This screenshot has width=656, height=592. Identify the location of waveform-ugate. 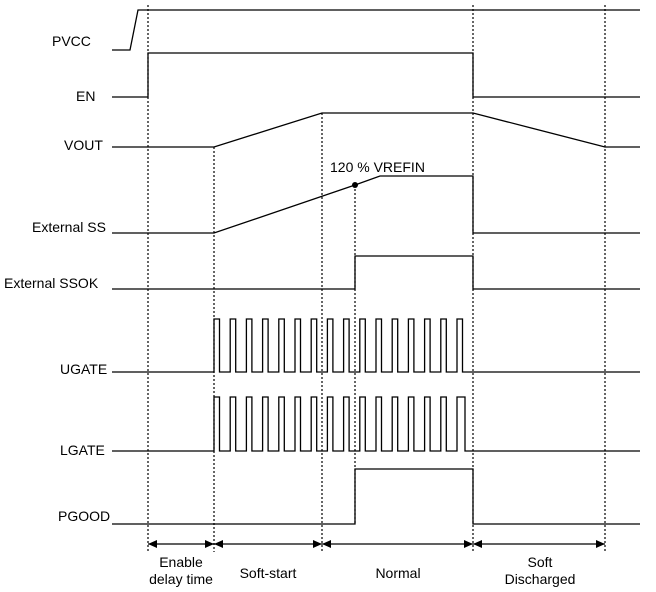
(376, 345).